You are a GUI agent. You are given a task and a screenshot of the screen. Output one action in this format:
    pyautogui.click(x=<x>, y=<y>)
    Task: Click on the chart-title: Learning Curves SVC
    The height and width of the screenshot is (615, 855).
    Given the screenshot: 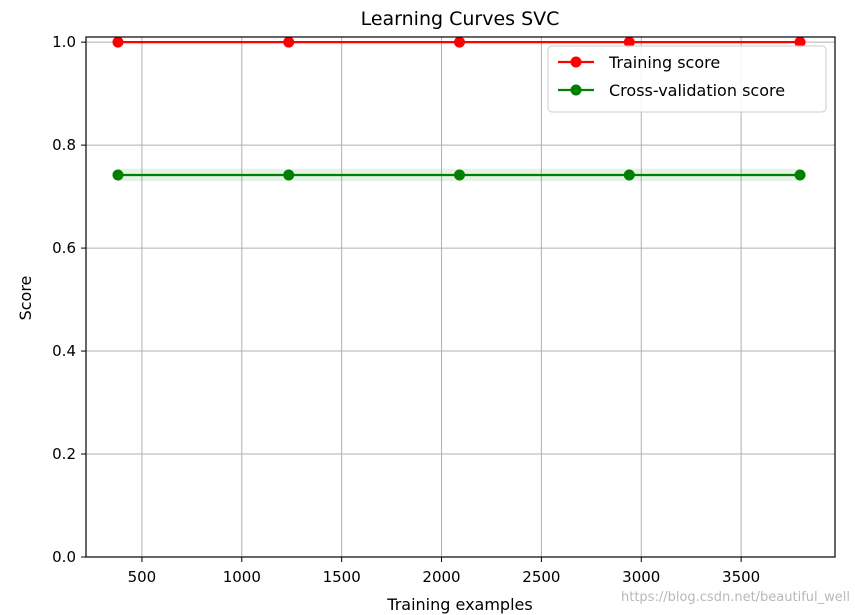 What is the action you would take?
    pyautogui.click(x=460, y=19)
    